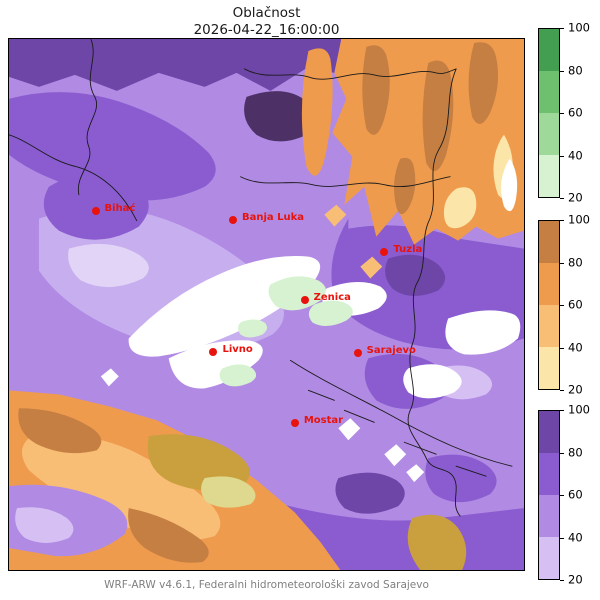  I want to click on colorbar-low-cloud: 100 80 60 40 20 Niska oblačnost (%), so click(569, 495).